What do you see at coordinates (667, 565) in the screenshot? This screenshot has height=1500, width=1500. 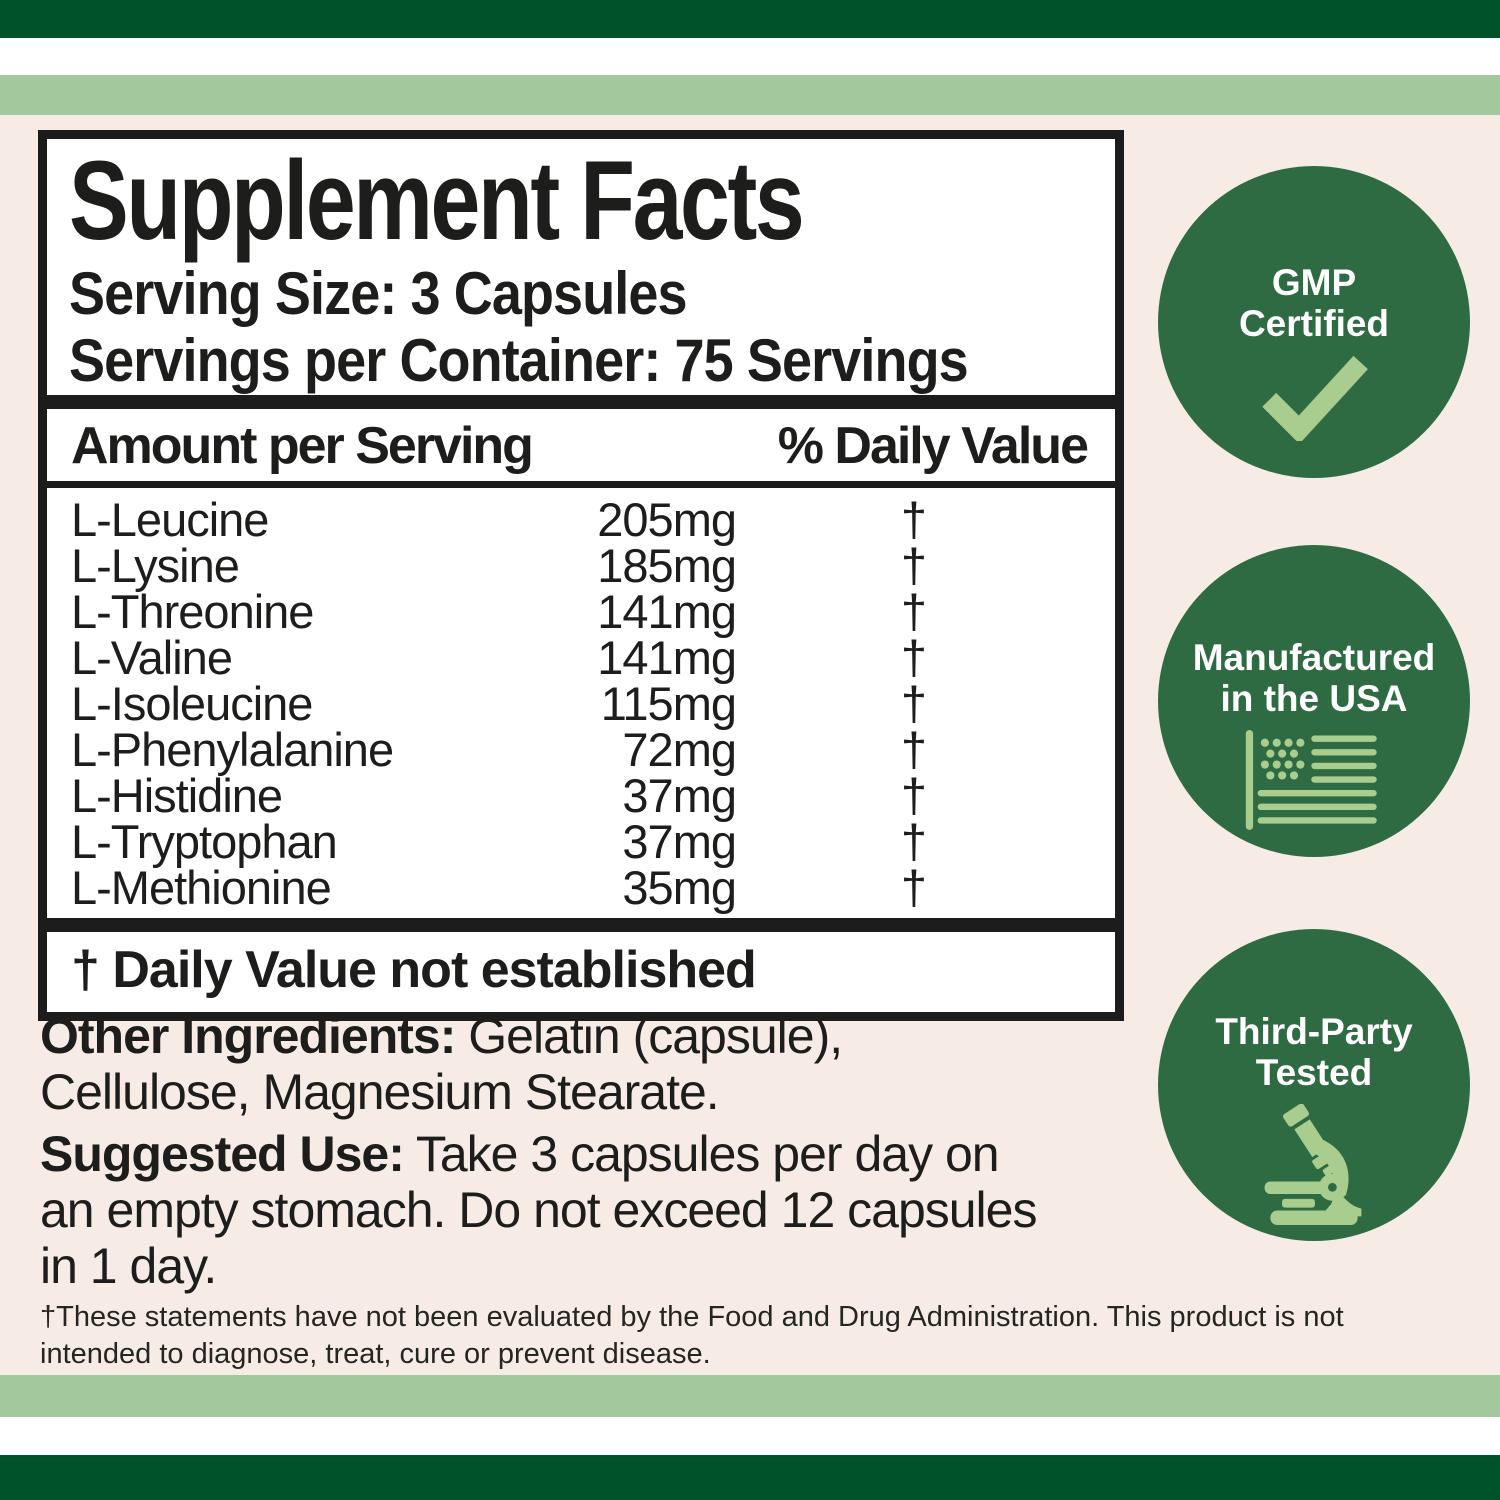 I see `nutrient-amount: 185mg` at bounding box center [667, 565].